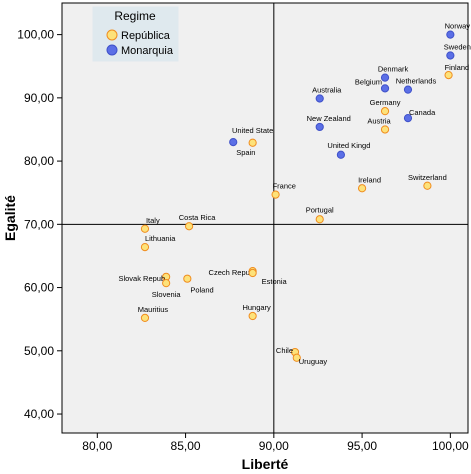 The width and height of the screenshot is (471, 474). Describe the element at coordinates (274, 446) in the screenshot. I see `x-tick-label: 90,00` at that location.